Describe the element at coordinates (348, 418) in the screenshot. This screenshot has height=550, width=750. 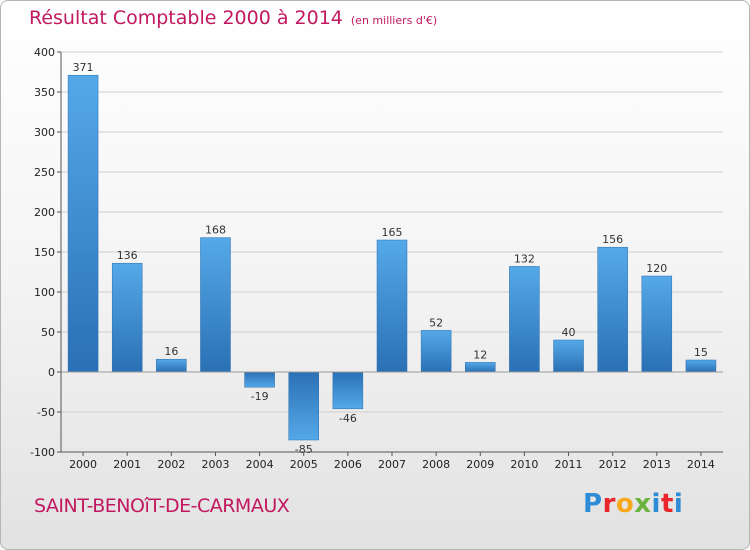
I see `bar-value-label: -46` at that location.